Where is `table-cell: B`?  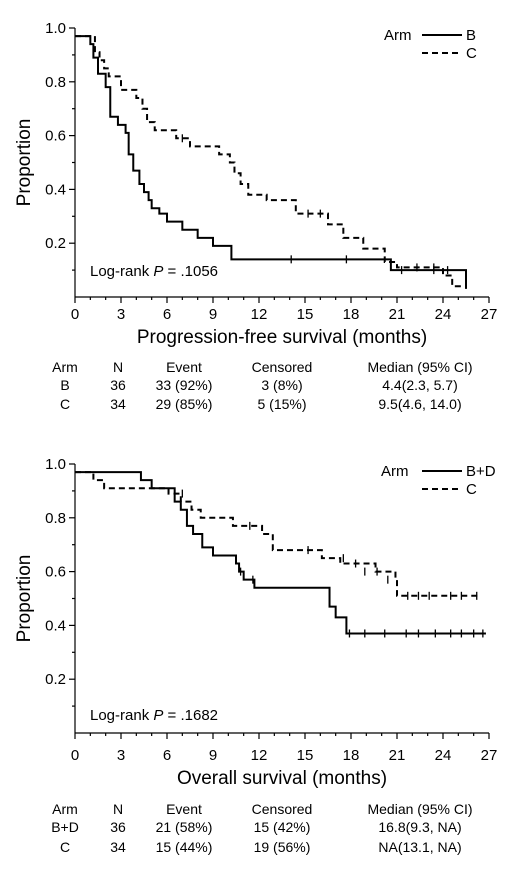 table-cell: B is located at coordinates (64, 385).